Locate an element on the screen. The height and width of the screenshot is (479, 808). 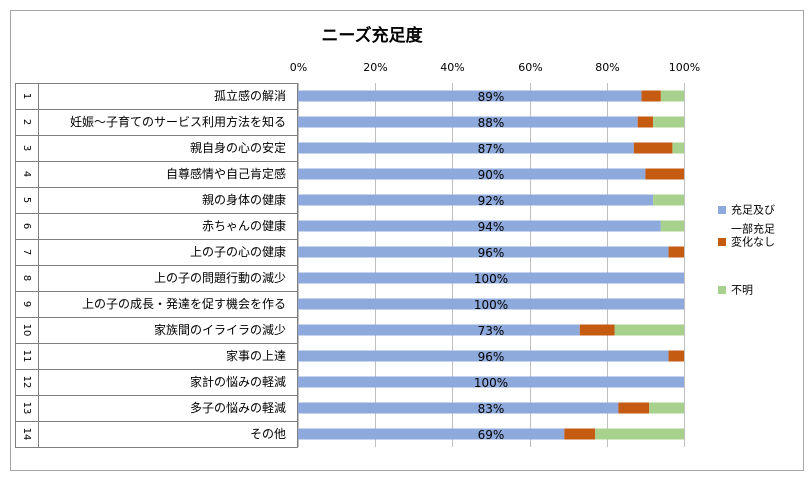
row-number: 9 is located at coordinates (26, 304).